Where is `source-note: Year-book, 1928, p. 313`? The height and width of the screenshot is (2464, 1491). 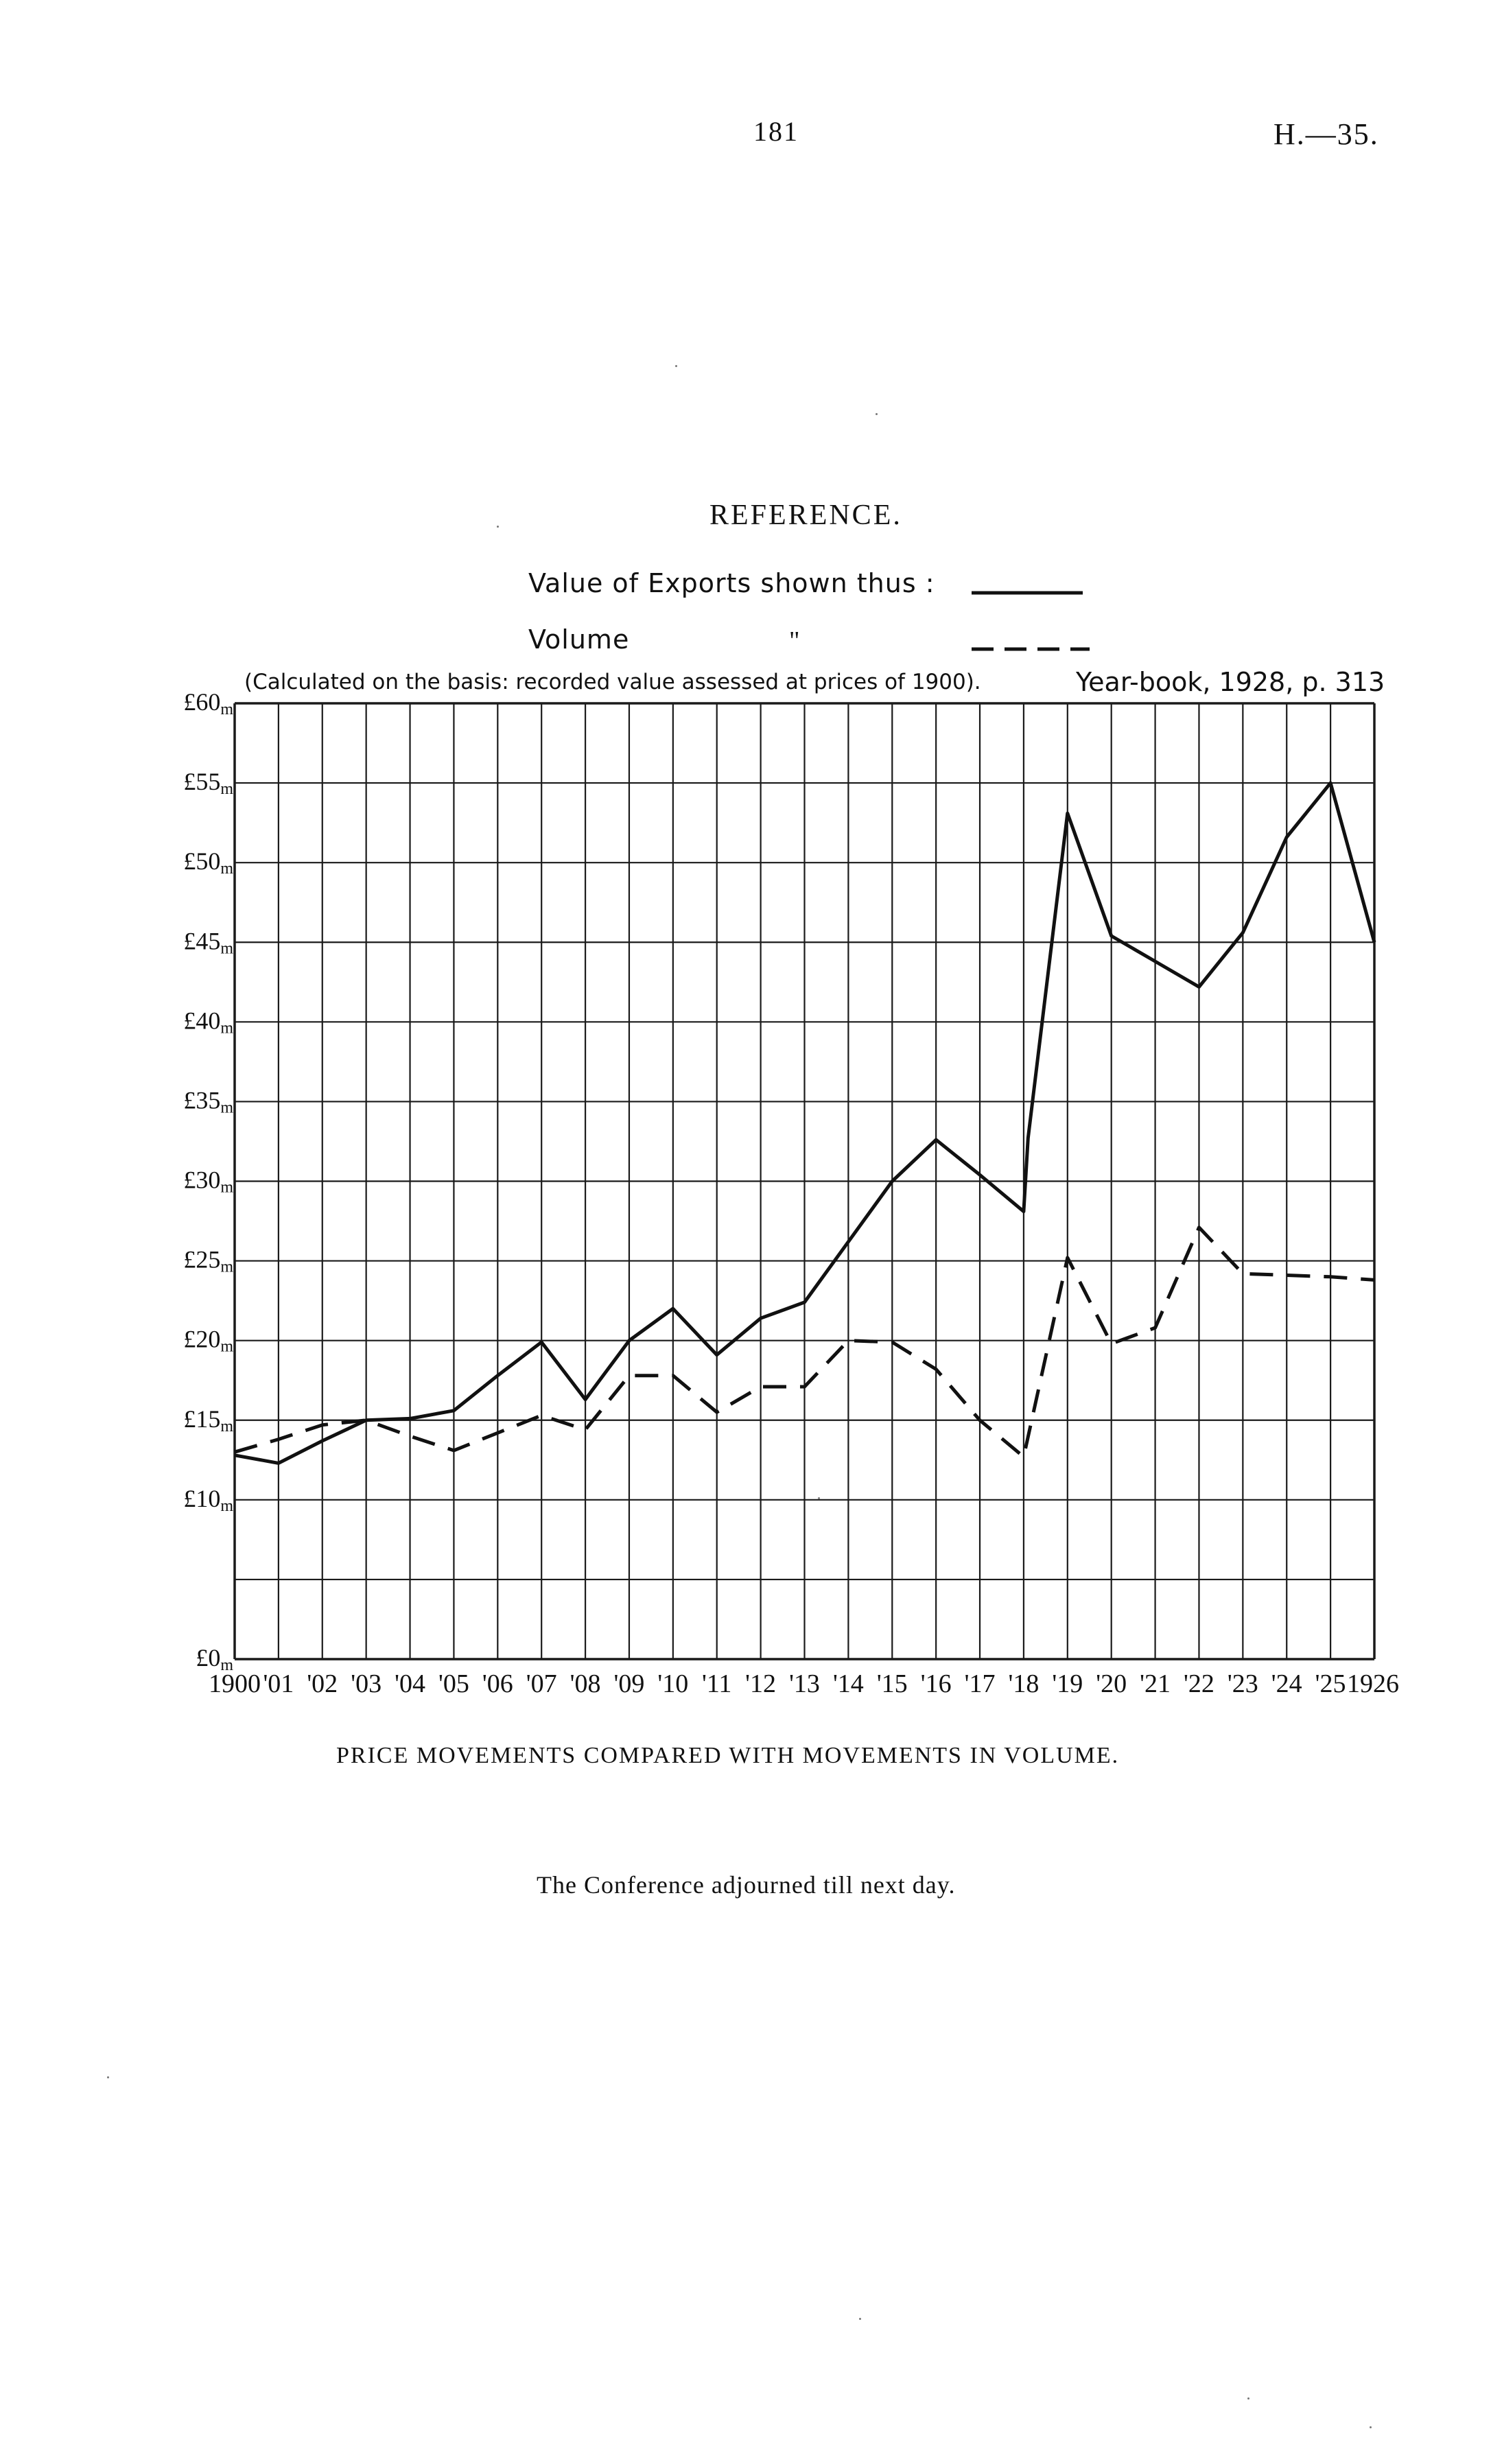
source-note: Year-book, 1928, p. 313 is located at coordinates (1231, 682).